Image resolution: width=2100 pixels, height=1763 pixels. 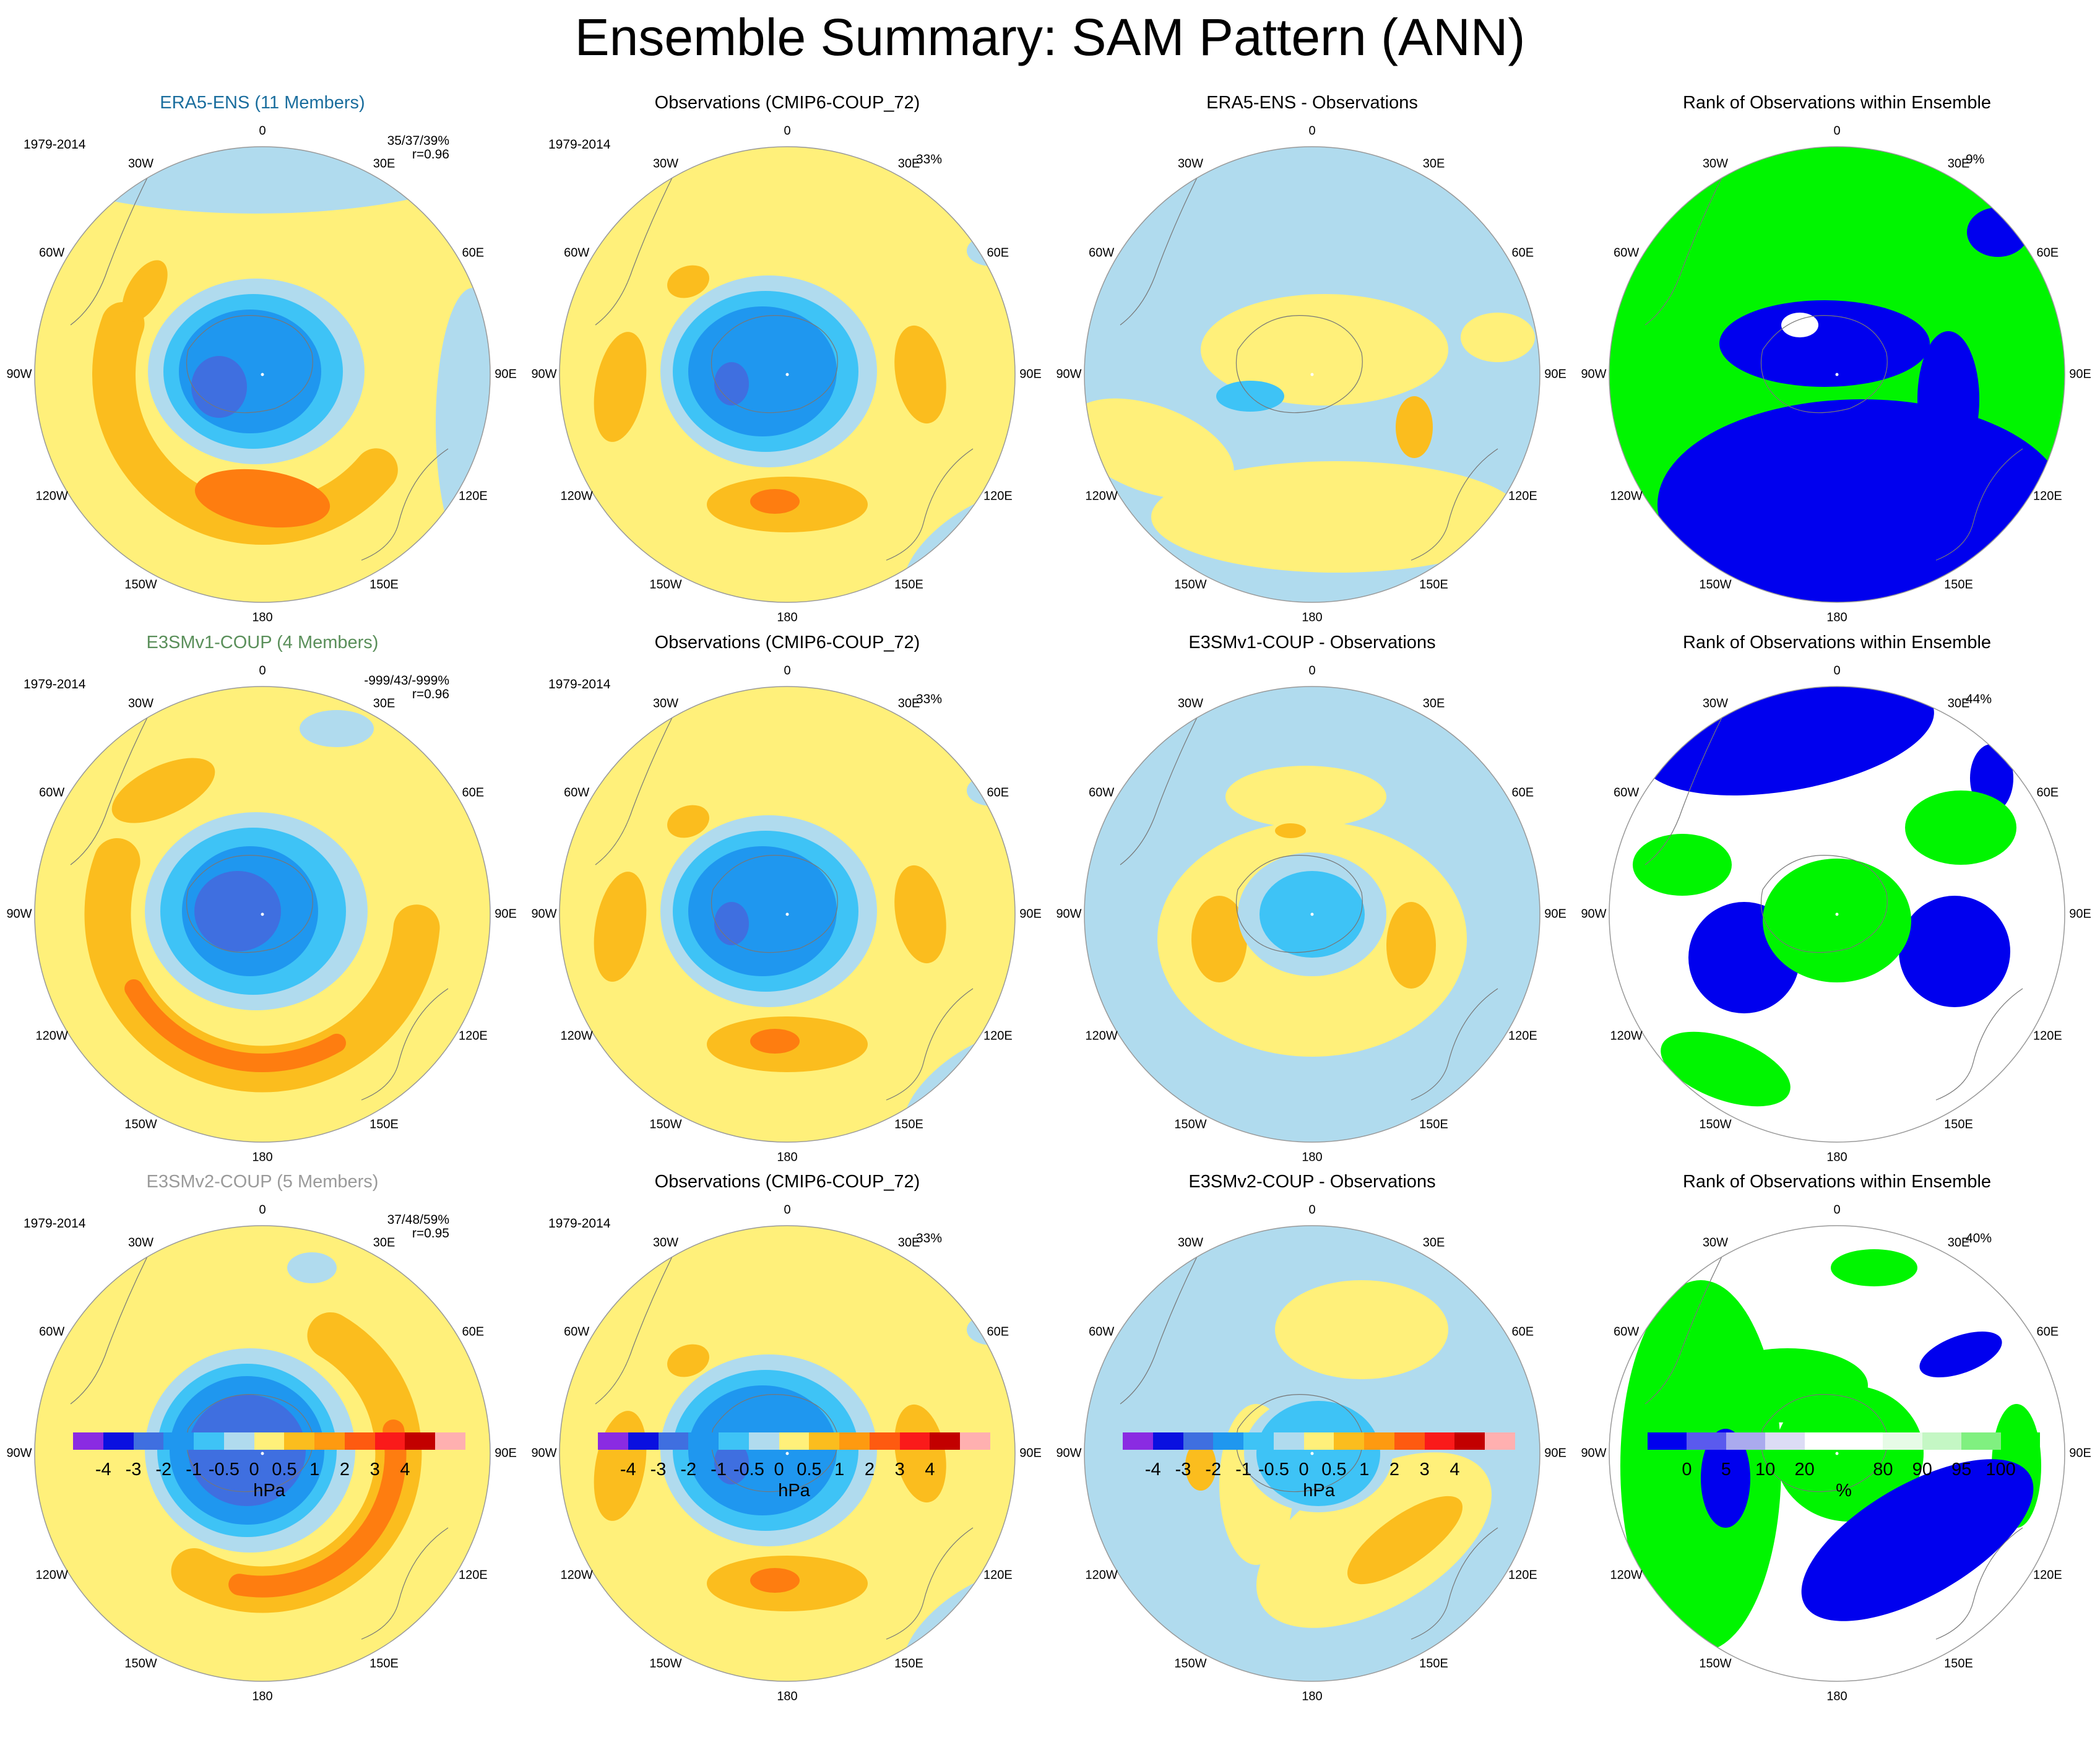 I want to click on colorbar-tick-label: 4, so click(x=405, y=1469).